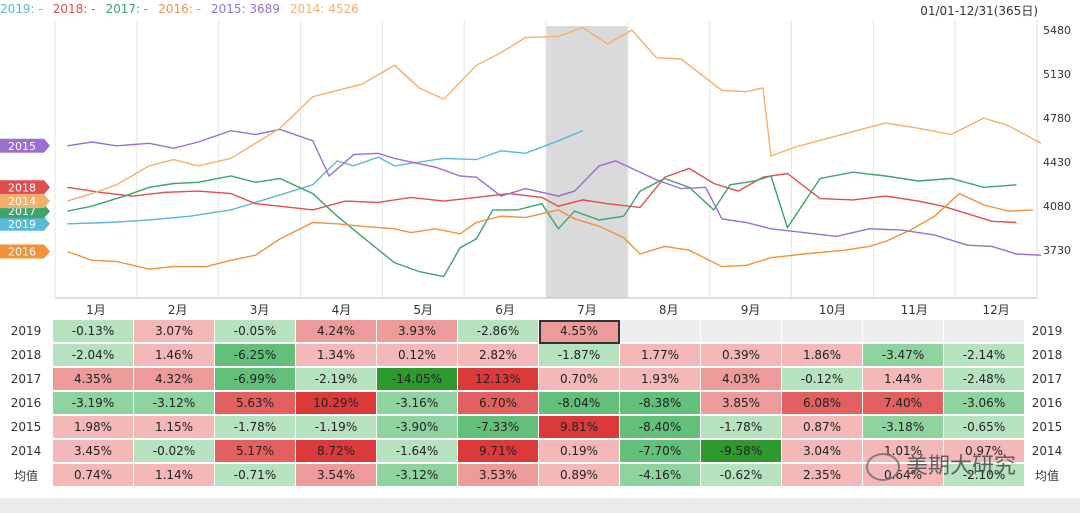 Image resolution: width=1080 pixels, height=513 pixels. Describe the element at coordinates (93, 404) in the screenshot. I see `table-cell: -3.19%` at that location.